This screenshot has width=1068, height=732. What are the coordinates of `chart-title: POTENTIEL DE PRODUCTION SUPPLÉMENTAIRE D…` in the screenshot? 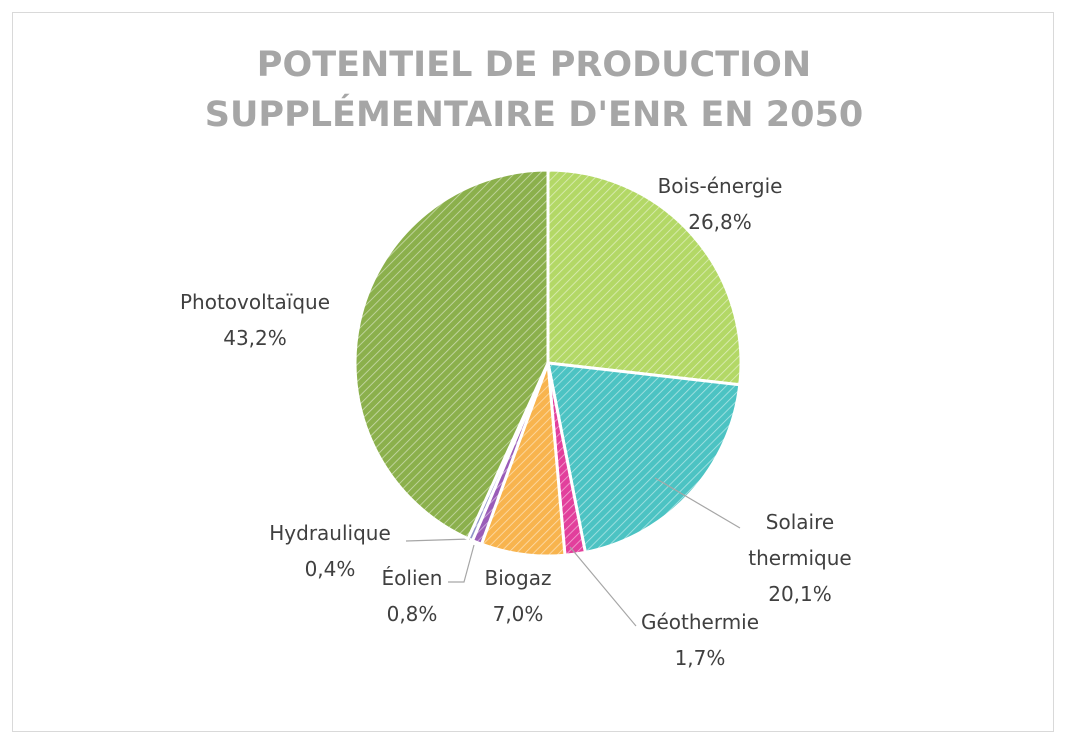 It's located at (534, 90).